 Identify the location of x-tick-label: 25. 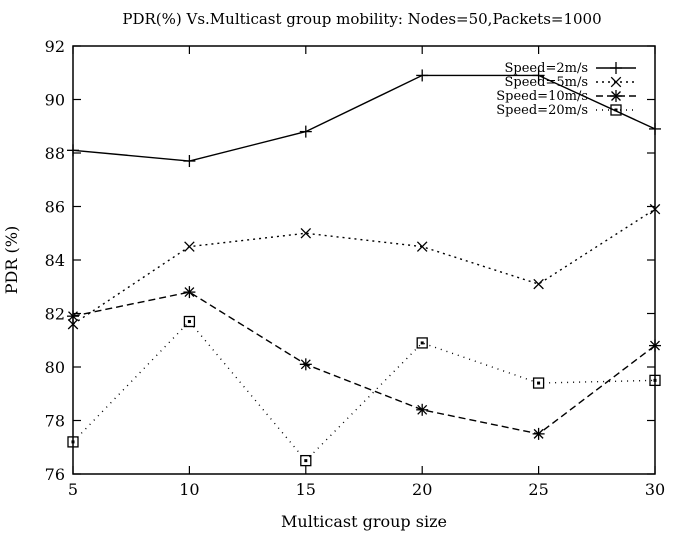
(538, 489).